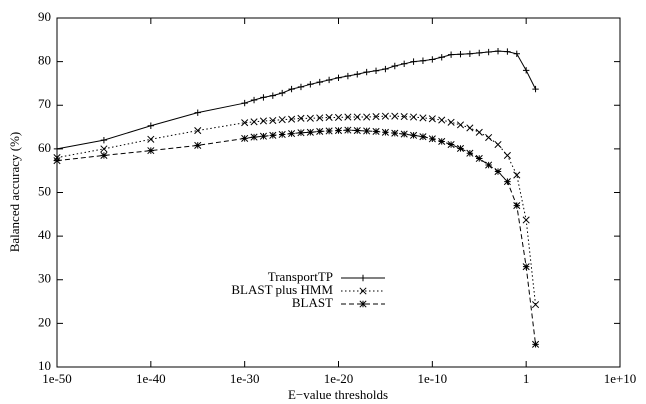 The width and height of the screenshot is (646, 404). What do you see at coordinates (44, 365) in the screenshot?
I see `y-tick-label: 10` at bounding box center [44, 365].